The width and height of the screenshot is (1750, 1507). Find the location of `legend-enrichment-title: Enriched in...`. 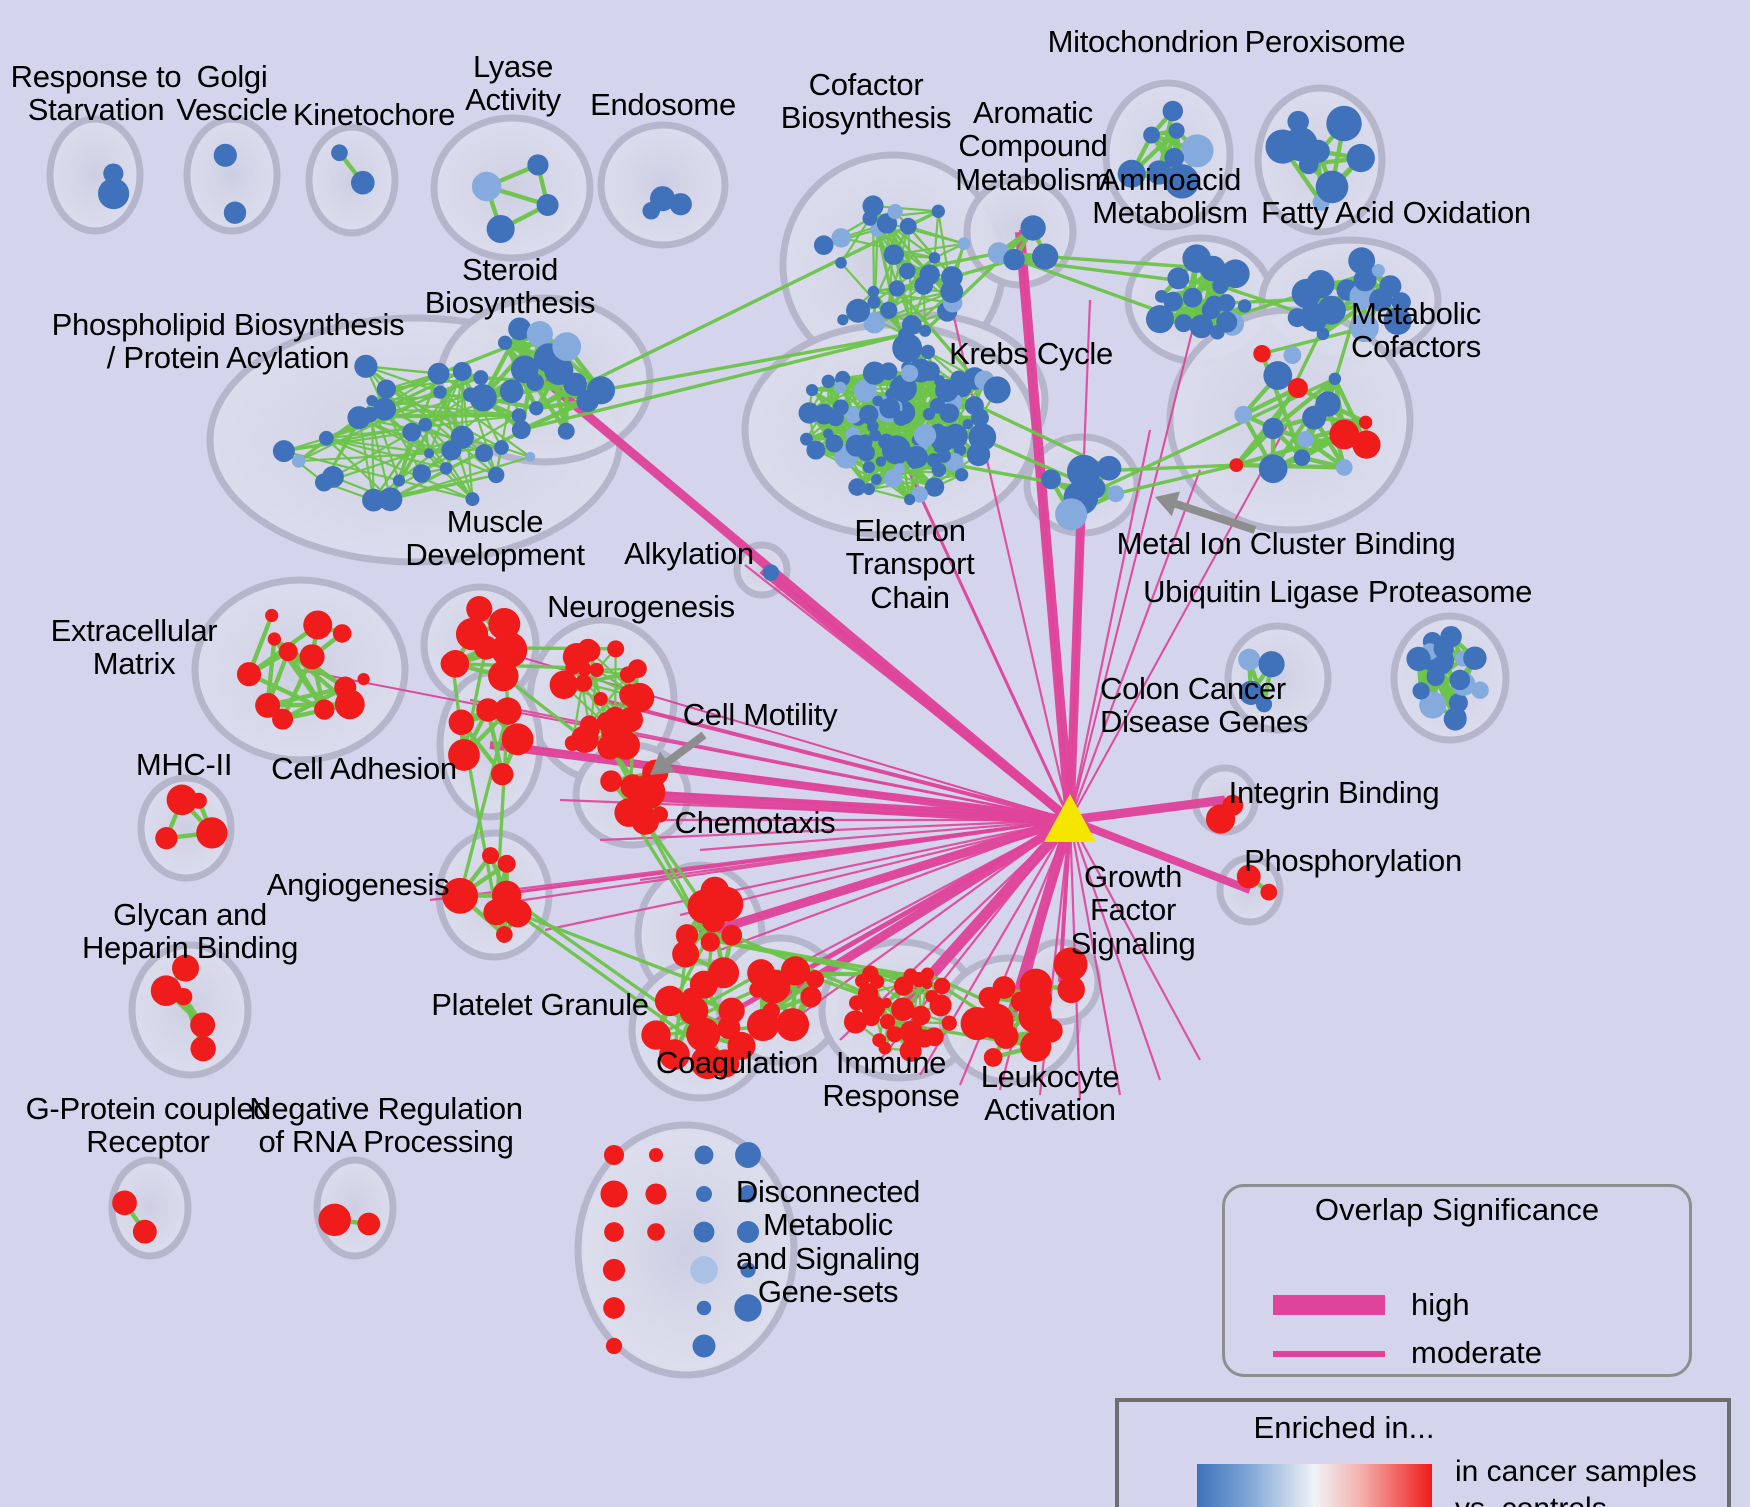

legend-enrichment-title: Enriched in... is located at coordinates (1344, 1427).